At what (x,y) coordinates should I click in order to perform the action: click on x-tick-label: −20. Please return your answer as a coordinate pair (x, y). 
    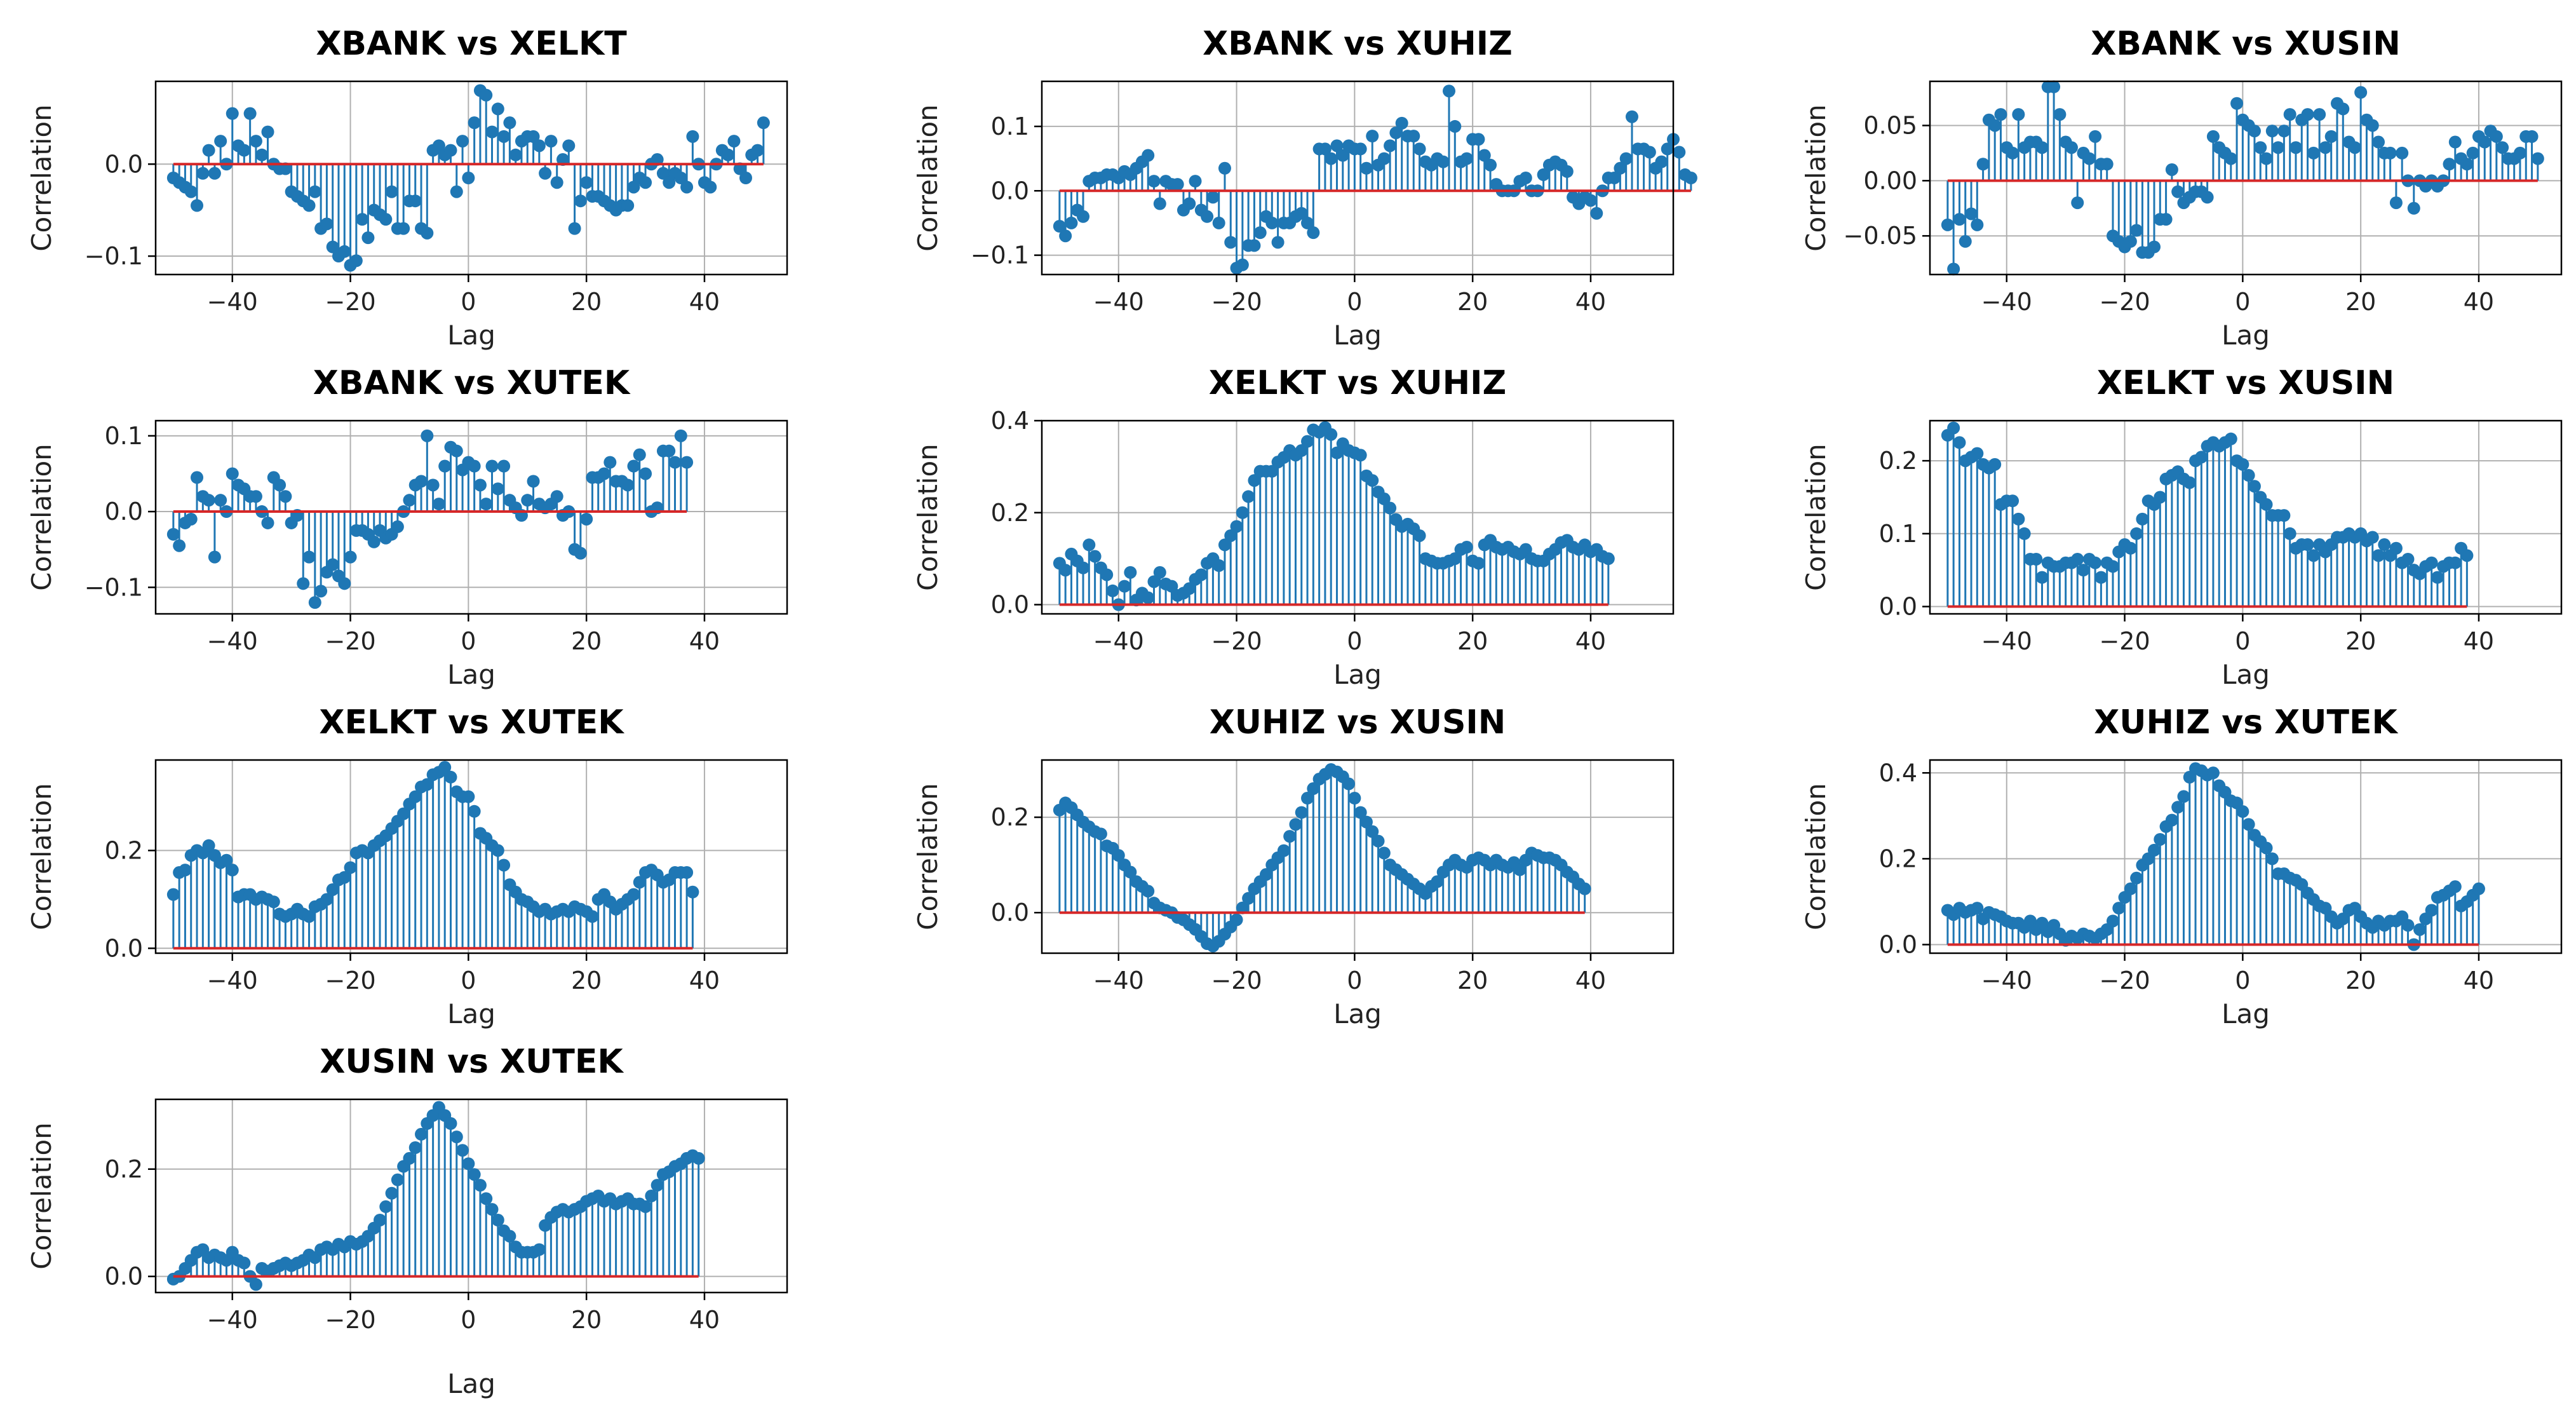
    Looking at the image, I should click on (2124, 641).